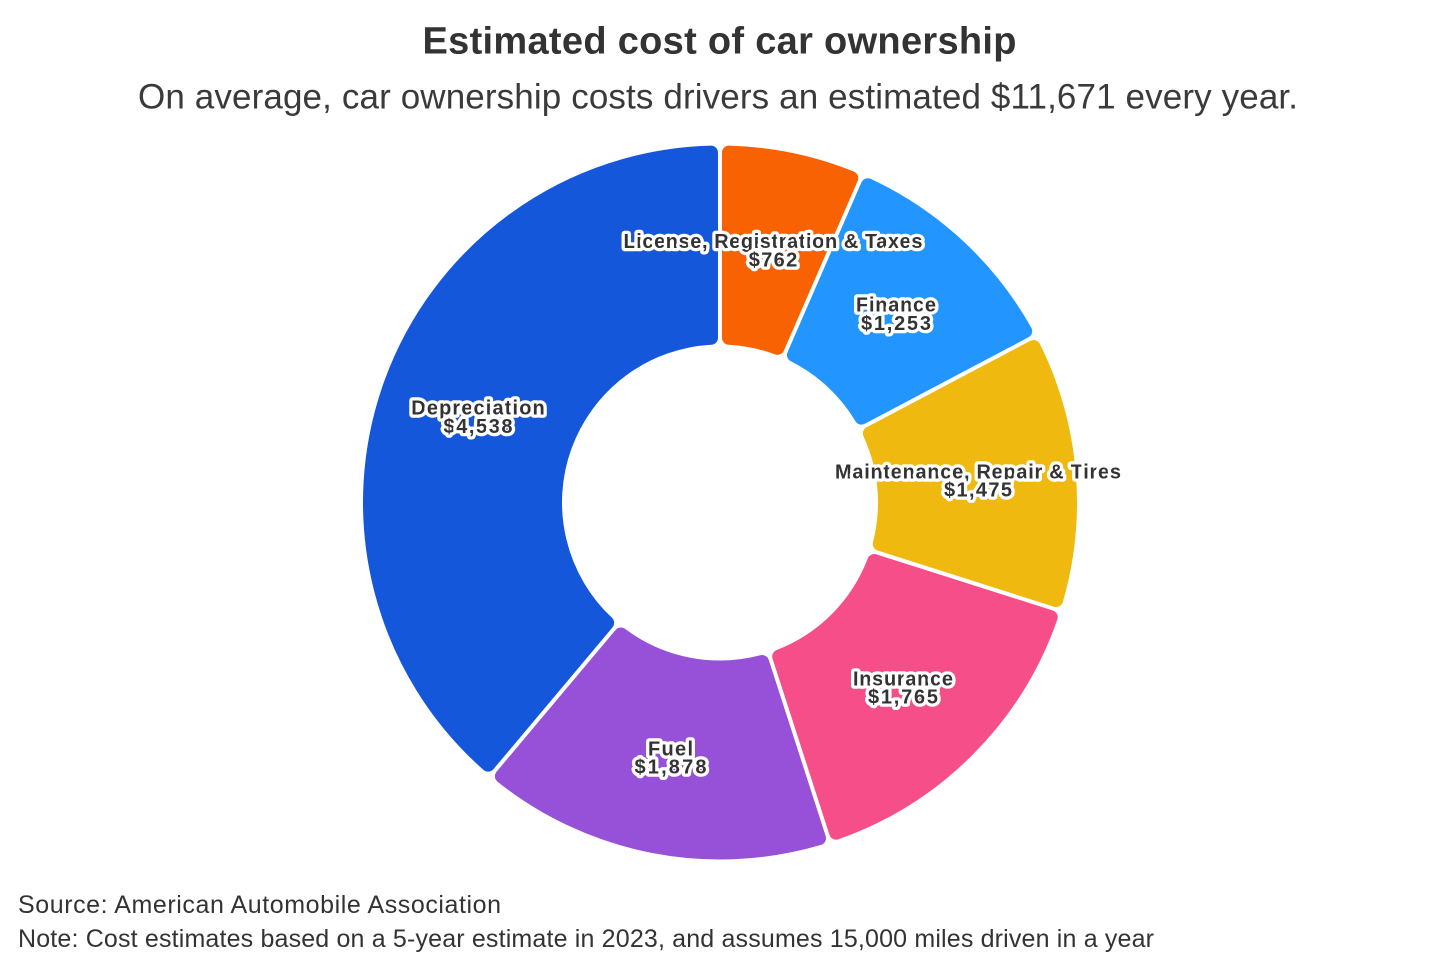  What do you see at coordinates (259, 905) in the screenshot?
I see `svg-text:Source: American Automobile As: Source: American Automobile Association` at bounding box center [259, 905].